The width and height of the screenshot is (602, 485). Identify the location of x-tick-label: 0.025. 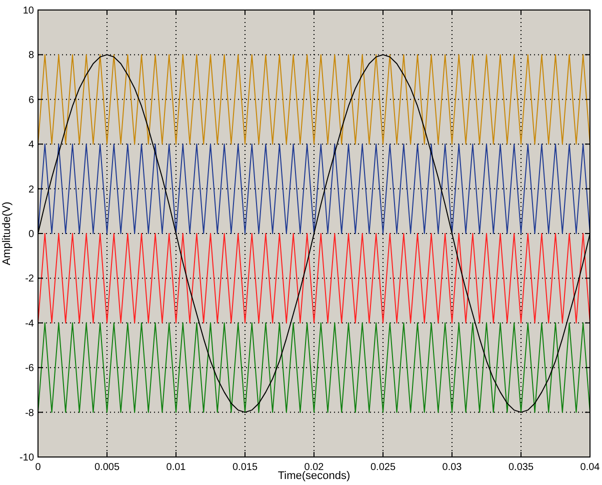
(383, 467).